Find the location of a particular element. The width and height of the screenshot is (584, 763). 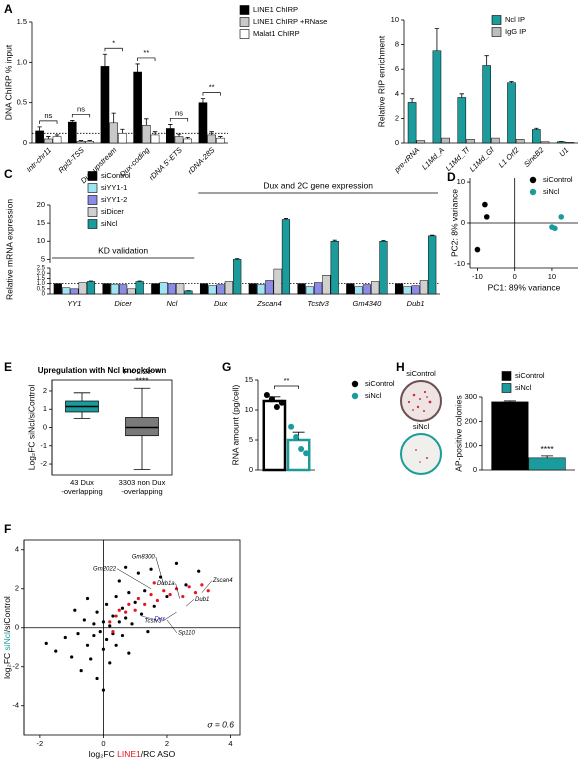

significance-label: ** is located at coordinates (287, 380).